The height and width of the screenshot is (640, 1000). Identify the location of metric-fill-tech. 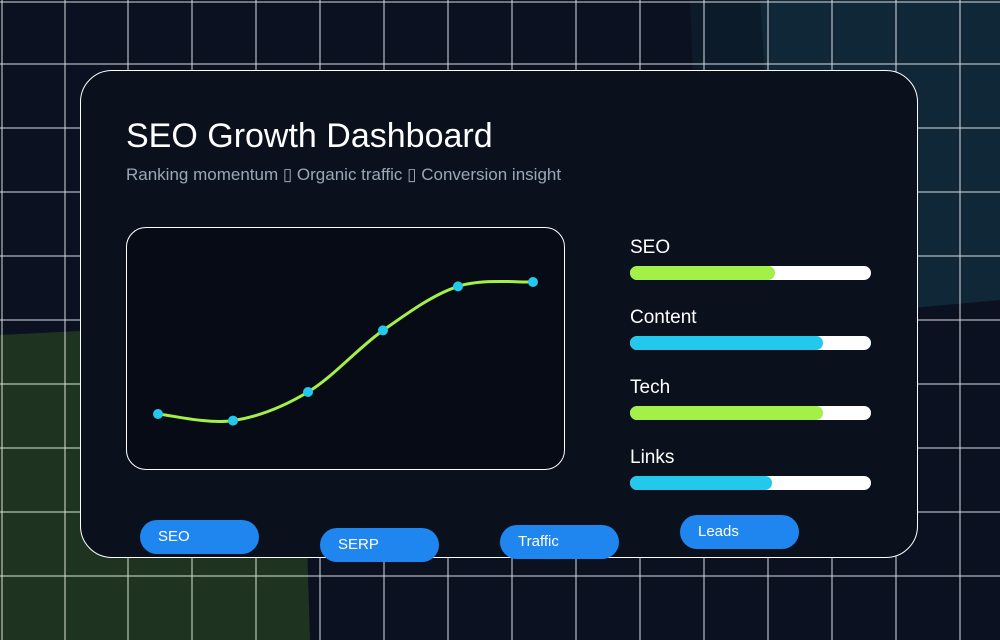
(726, 413).